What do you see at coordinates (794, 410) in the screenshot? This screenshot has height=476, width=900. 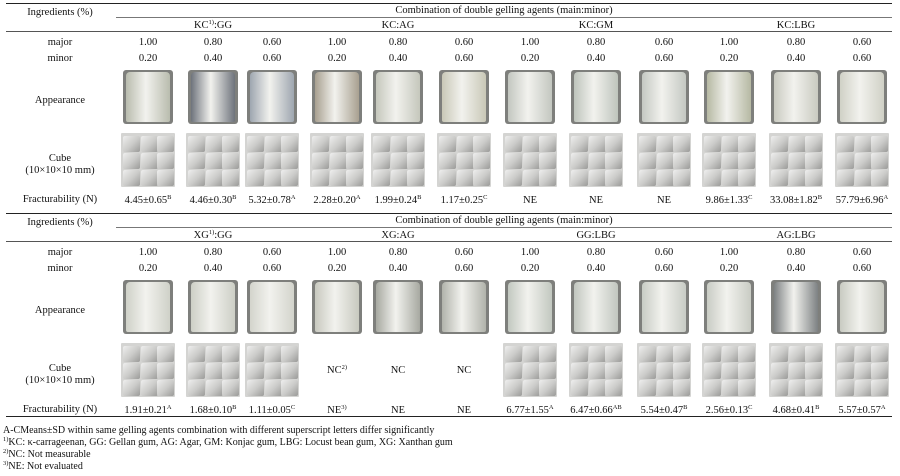 I see `fracturability-value-value: 4.68±0.41` at bounding box center [794, 410].